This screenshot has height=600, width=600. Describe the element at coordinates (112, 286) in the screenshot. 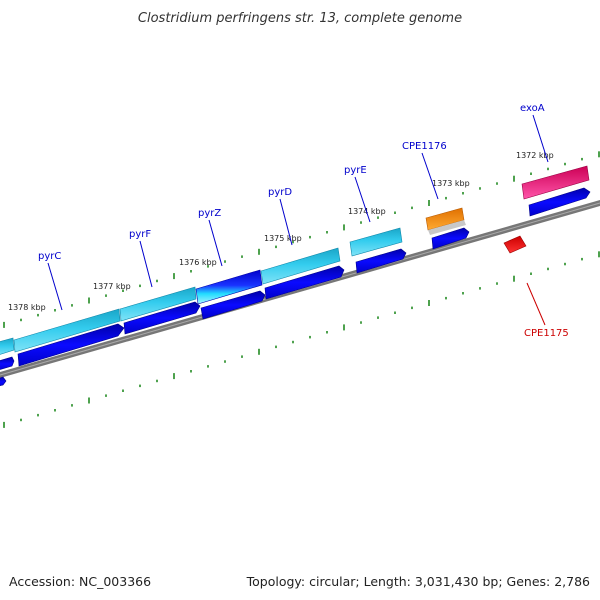

I see `kbp-label: 1377 kbp` at that location.